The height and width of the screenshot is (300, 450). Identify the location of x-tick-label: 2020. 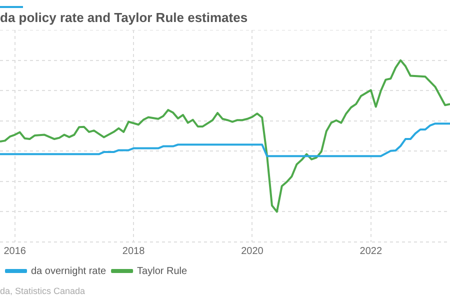
(252, 251).